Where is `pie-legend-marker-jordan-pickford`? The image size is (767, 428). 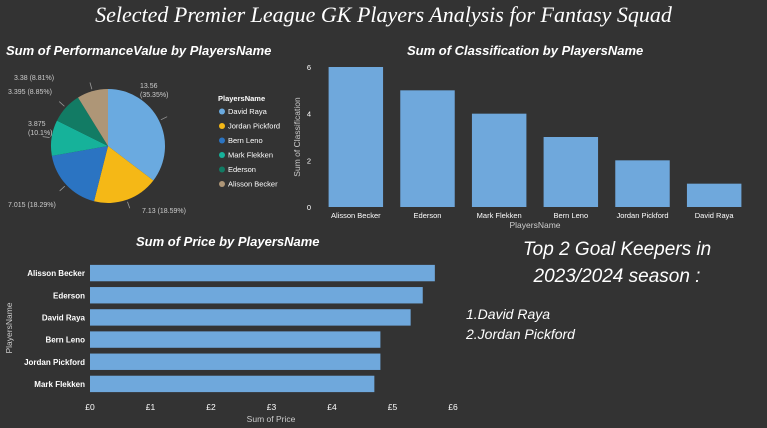
pie-legend-marker-jordan-pickford is located at coordinates (222, 126).